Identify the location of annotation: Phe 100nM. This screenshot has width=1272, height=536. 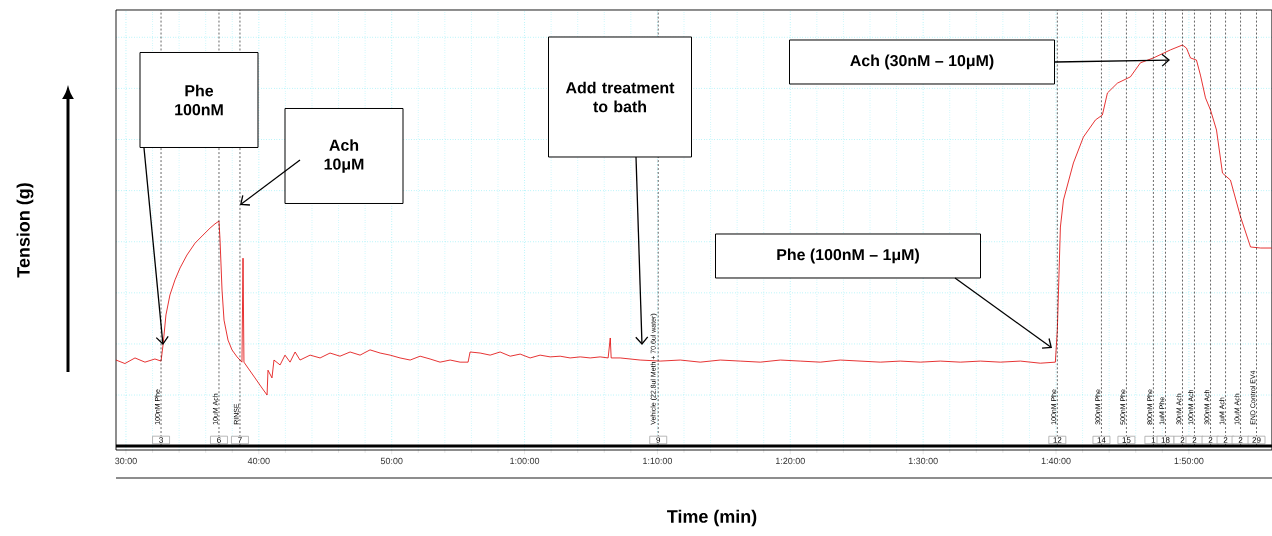
(199, 100).